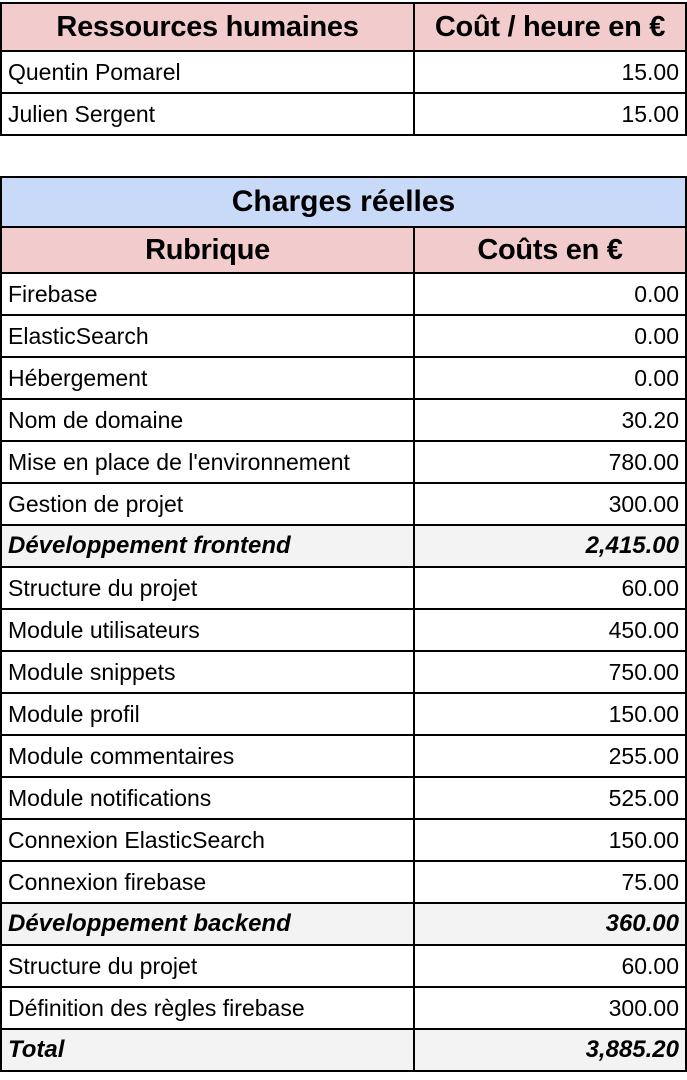  I want to click on row-label: Connexion firebase, so click(207, 882).